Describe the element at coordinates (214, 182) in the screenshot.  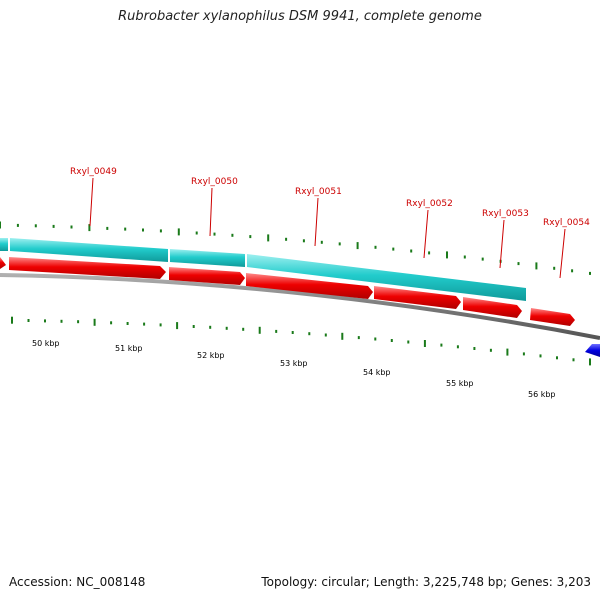
I see `gene-label: Rxyl_0050` at that location.